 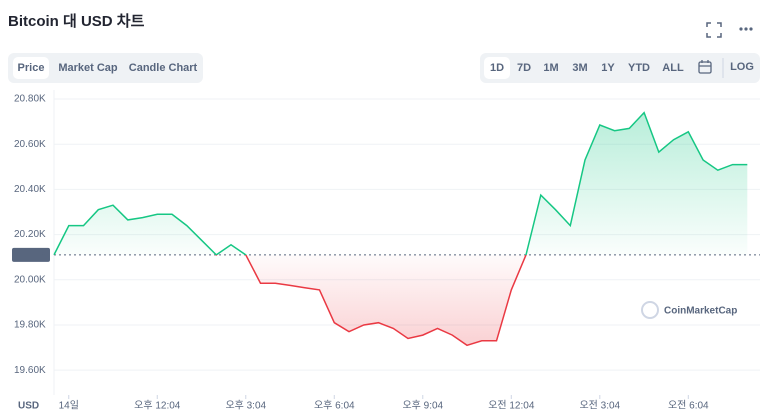 I want to click on y-tick-label: 20.20K, so click(x=30, y=234).